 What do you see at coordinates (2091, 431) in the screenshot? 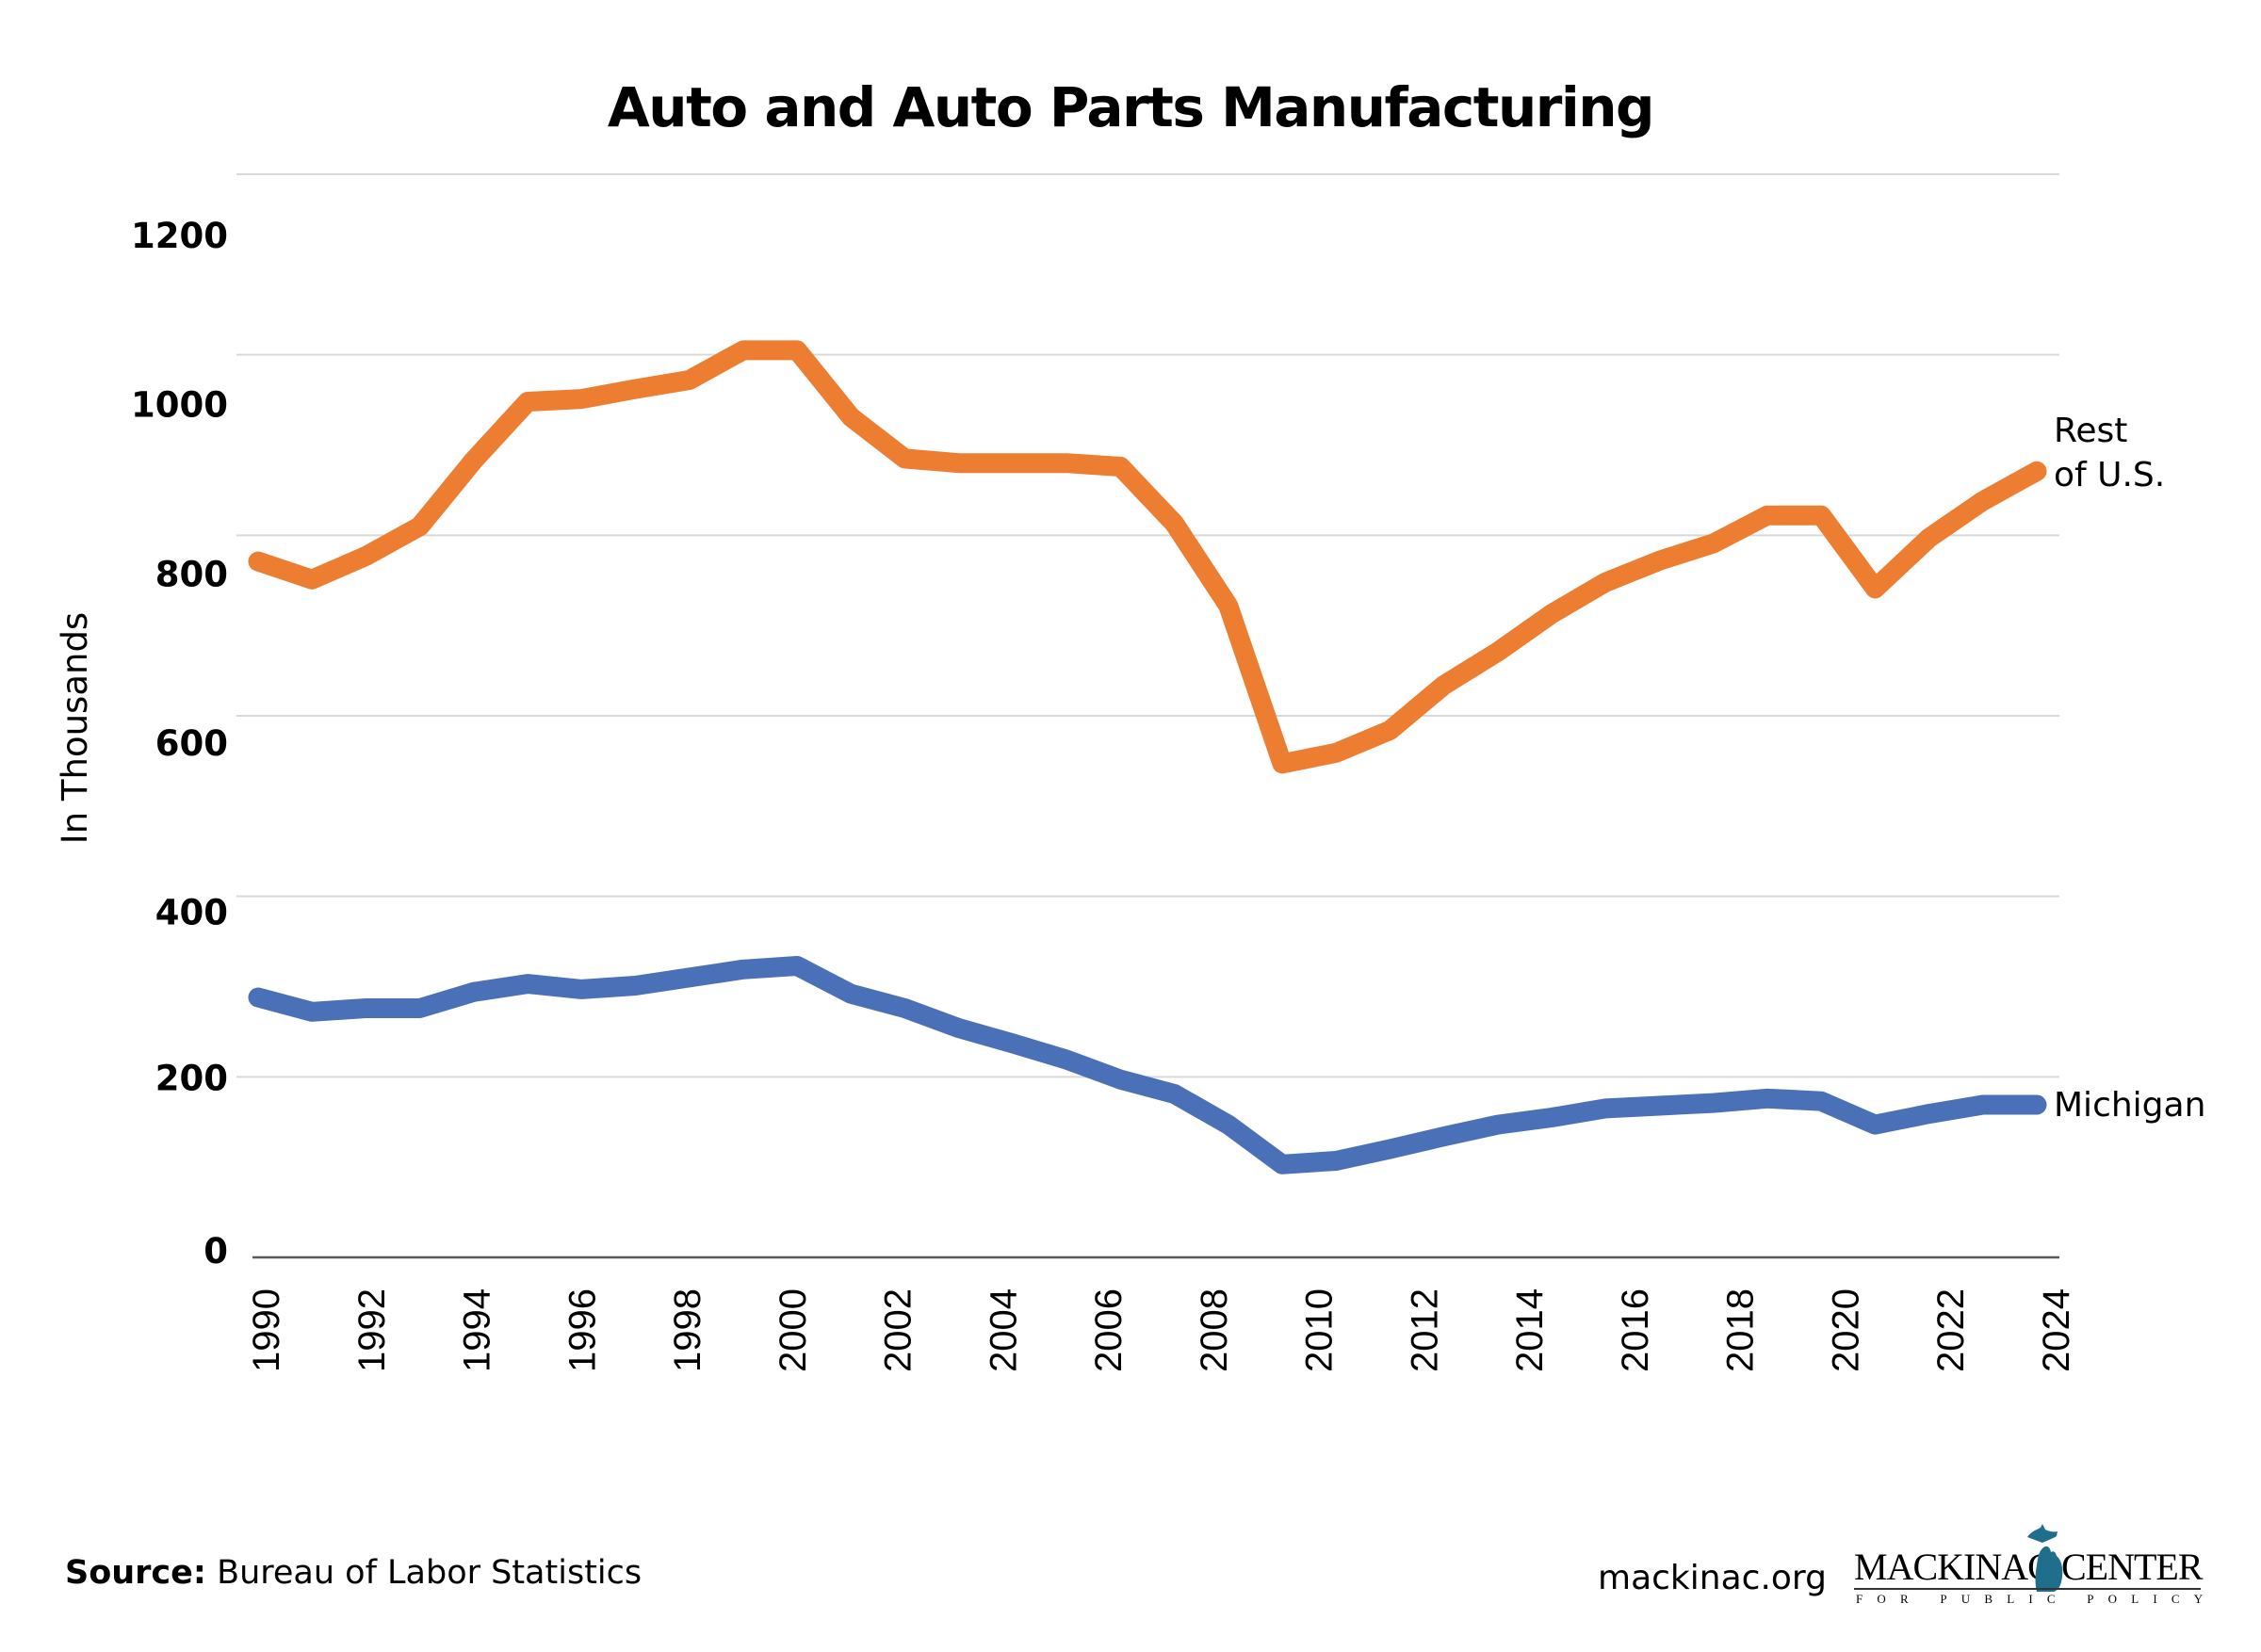
I see `series-label: Rest` at bounding box center [2091, 431].